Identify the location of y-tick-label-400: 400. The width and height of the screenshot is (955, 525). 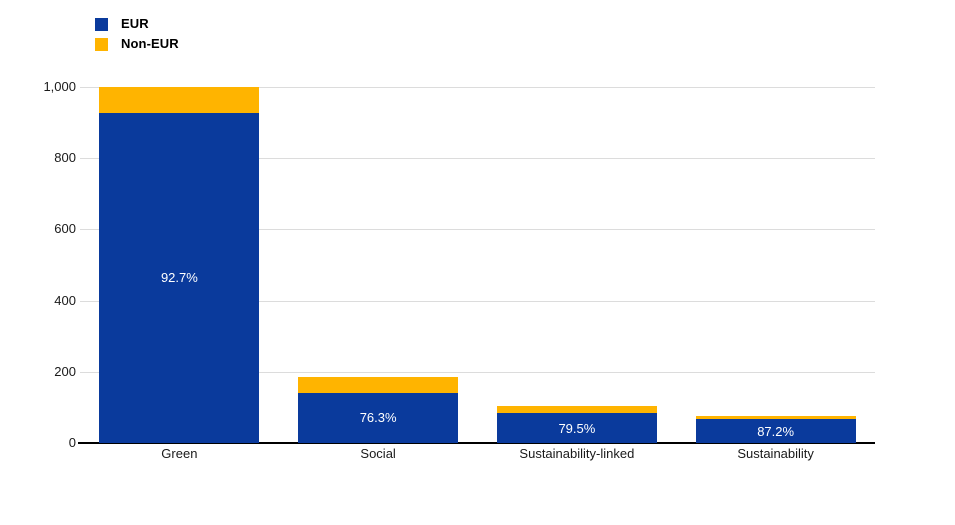
(65, 300).